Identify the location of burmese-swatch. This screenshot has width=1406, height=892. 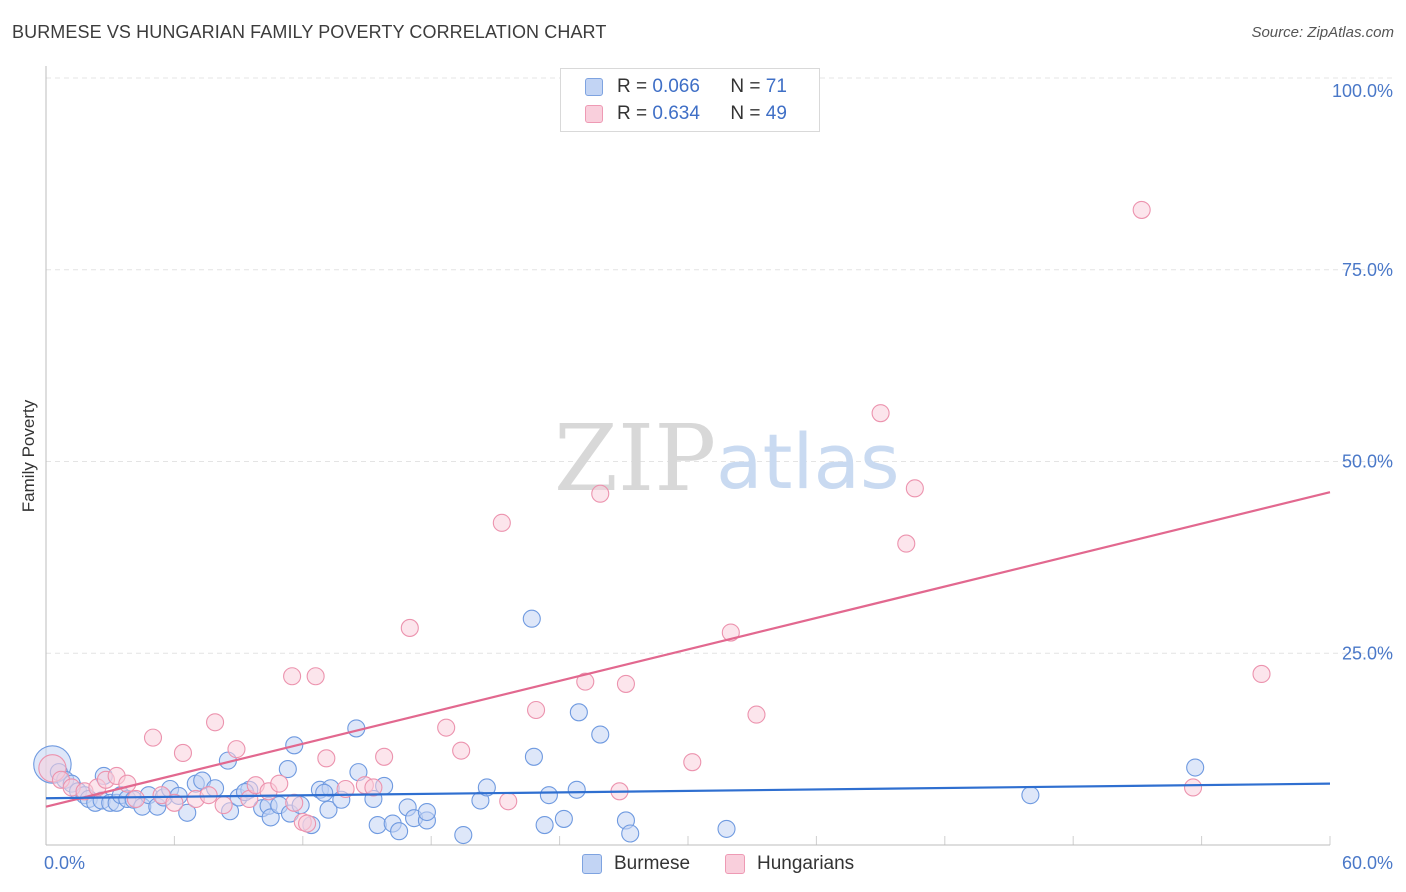
(594, 87).